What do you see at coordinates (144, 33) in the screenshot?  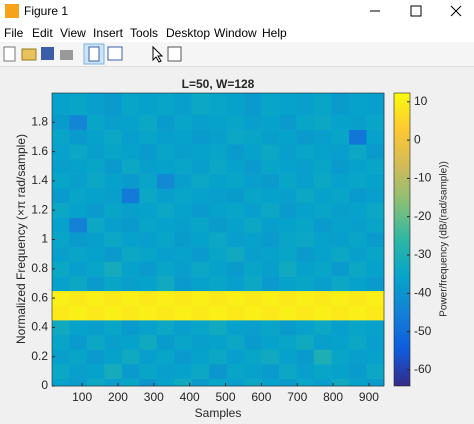 I see `menu-item: Tools` at bounding box center [144, 33].